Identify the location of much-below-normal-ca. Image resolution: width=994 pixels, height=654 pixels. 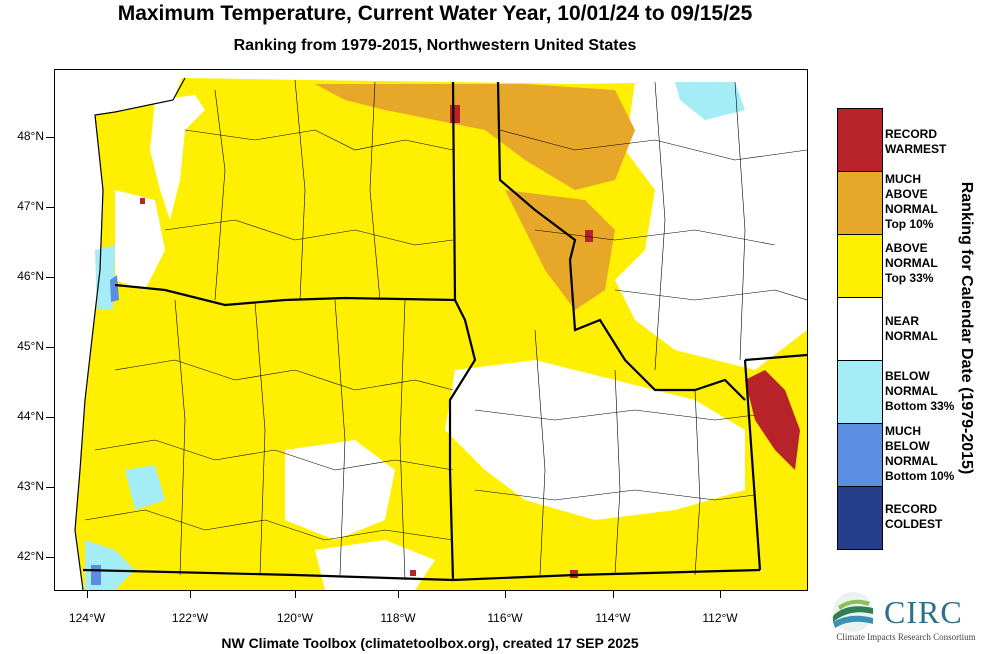
(96, 575).